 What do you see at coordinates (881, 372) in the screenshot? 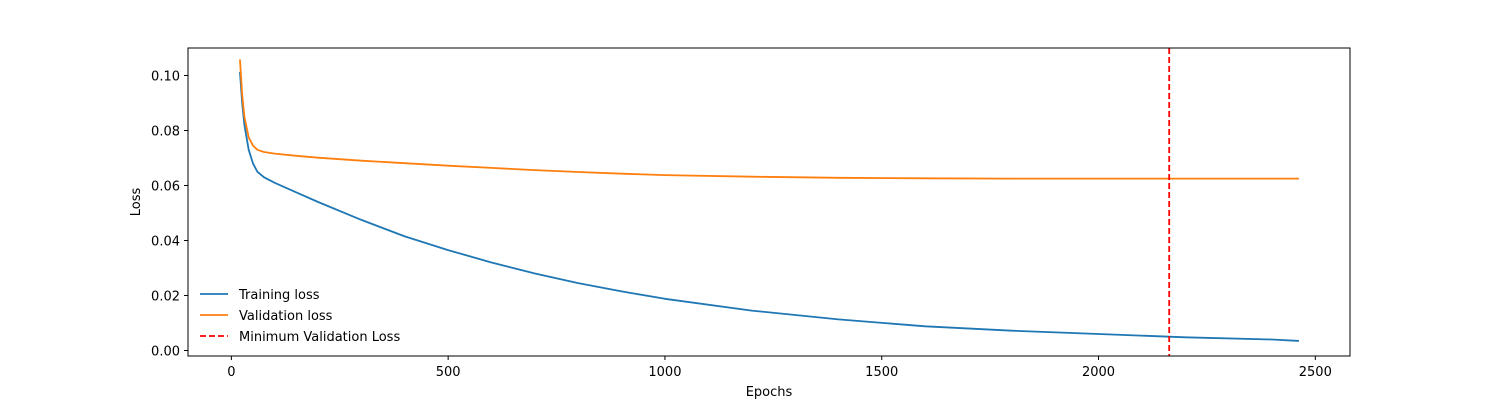
I see `x-tick-label: 1500` at bounding box center [881, 372].